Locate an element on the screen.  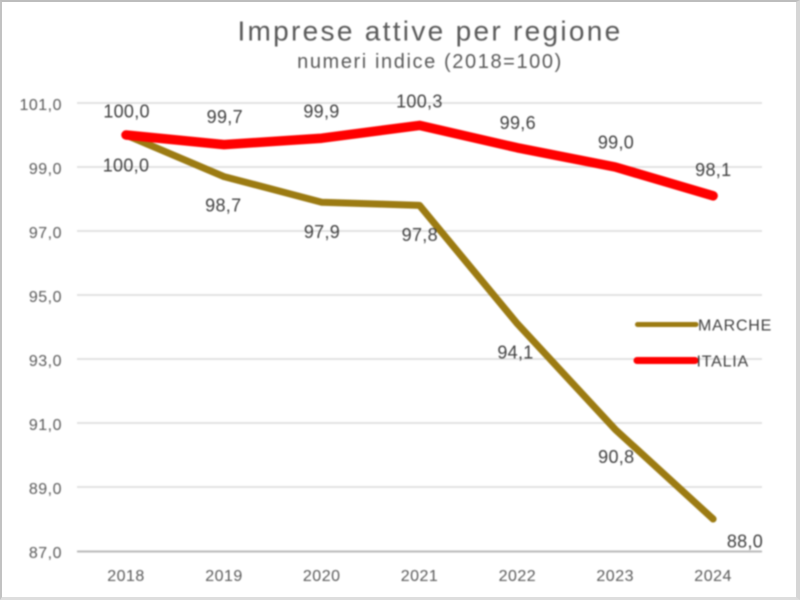
svg-text: ITALIA is located at coordinates (723, 361).